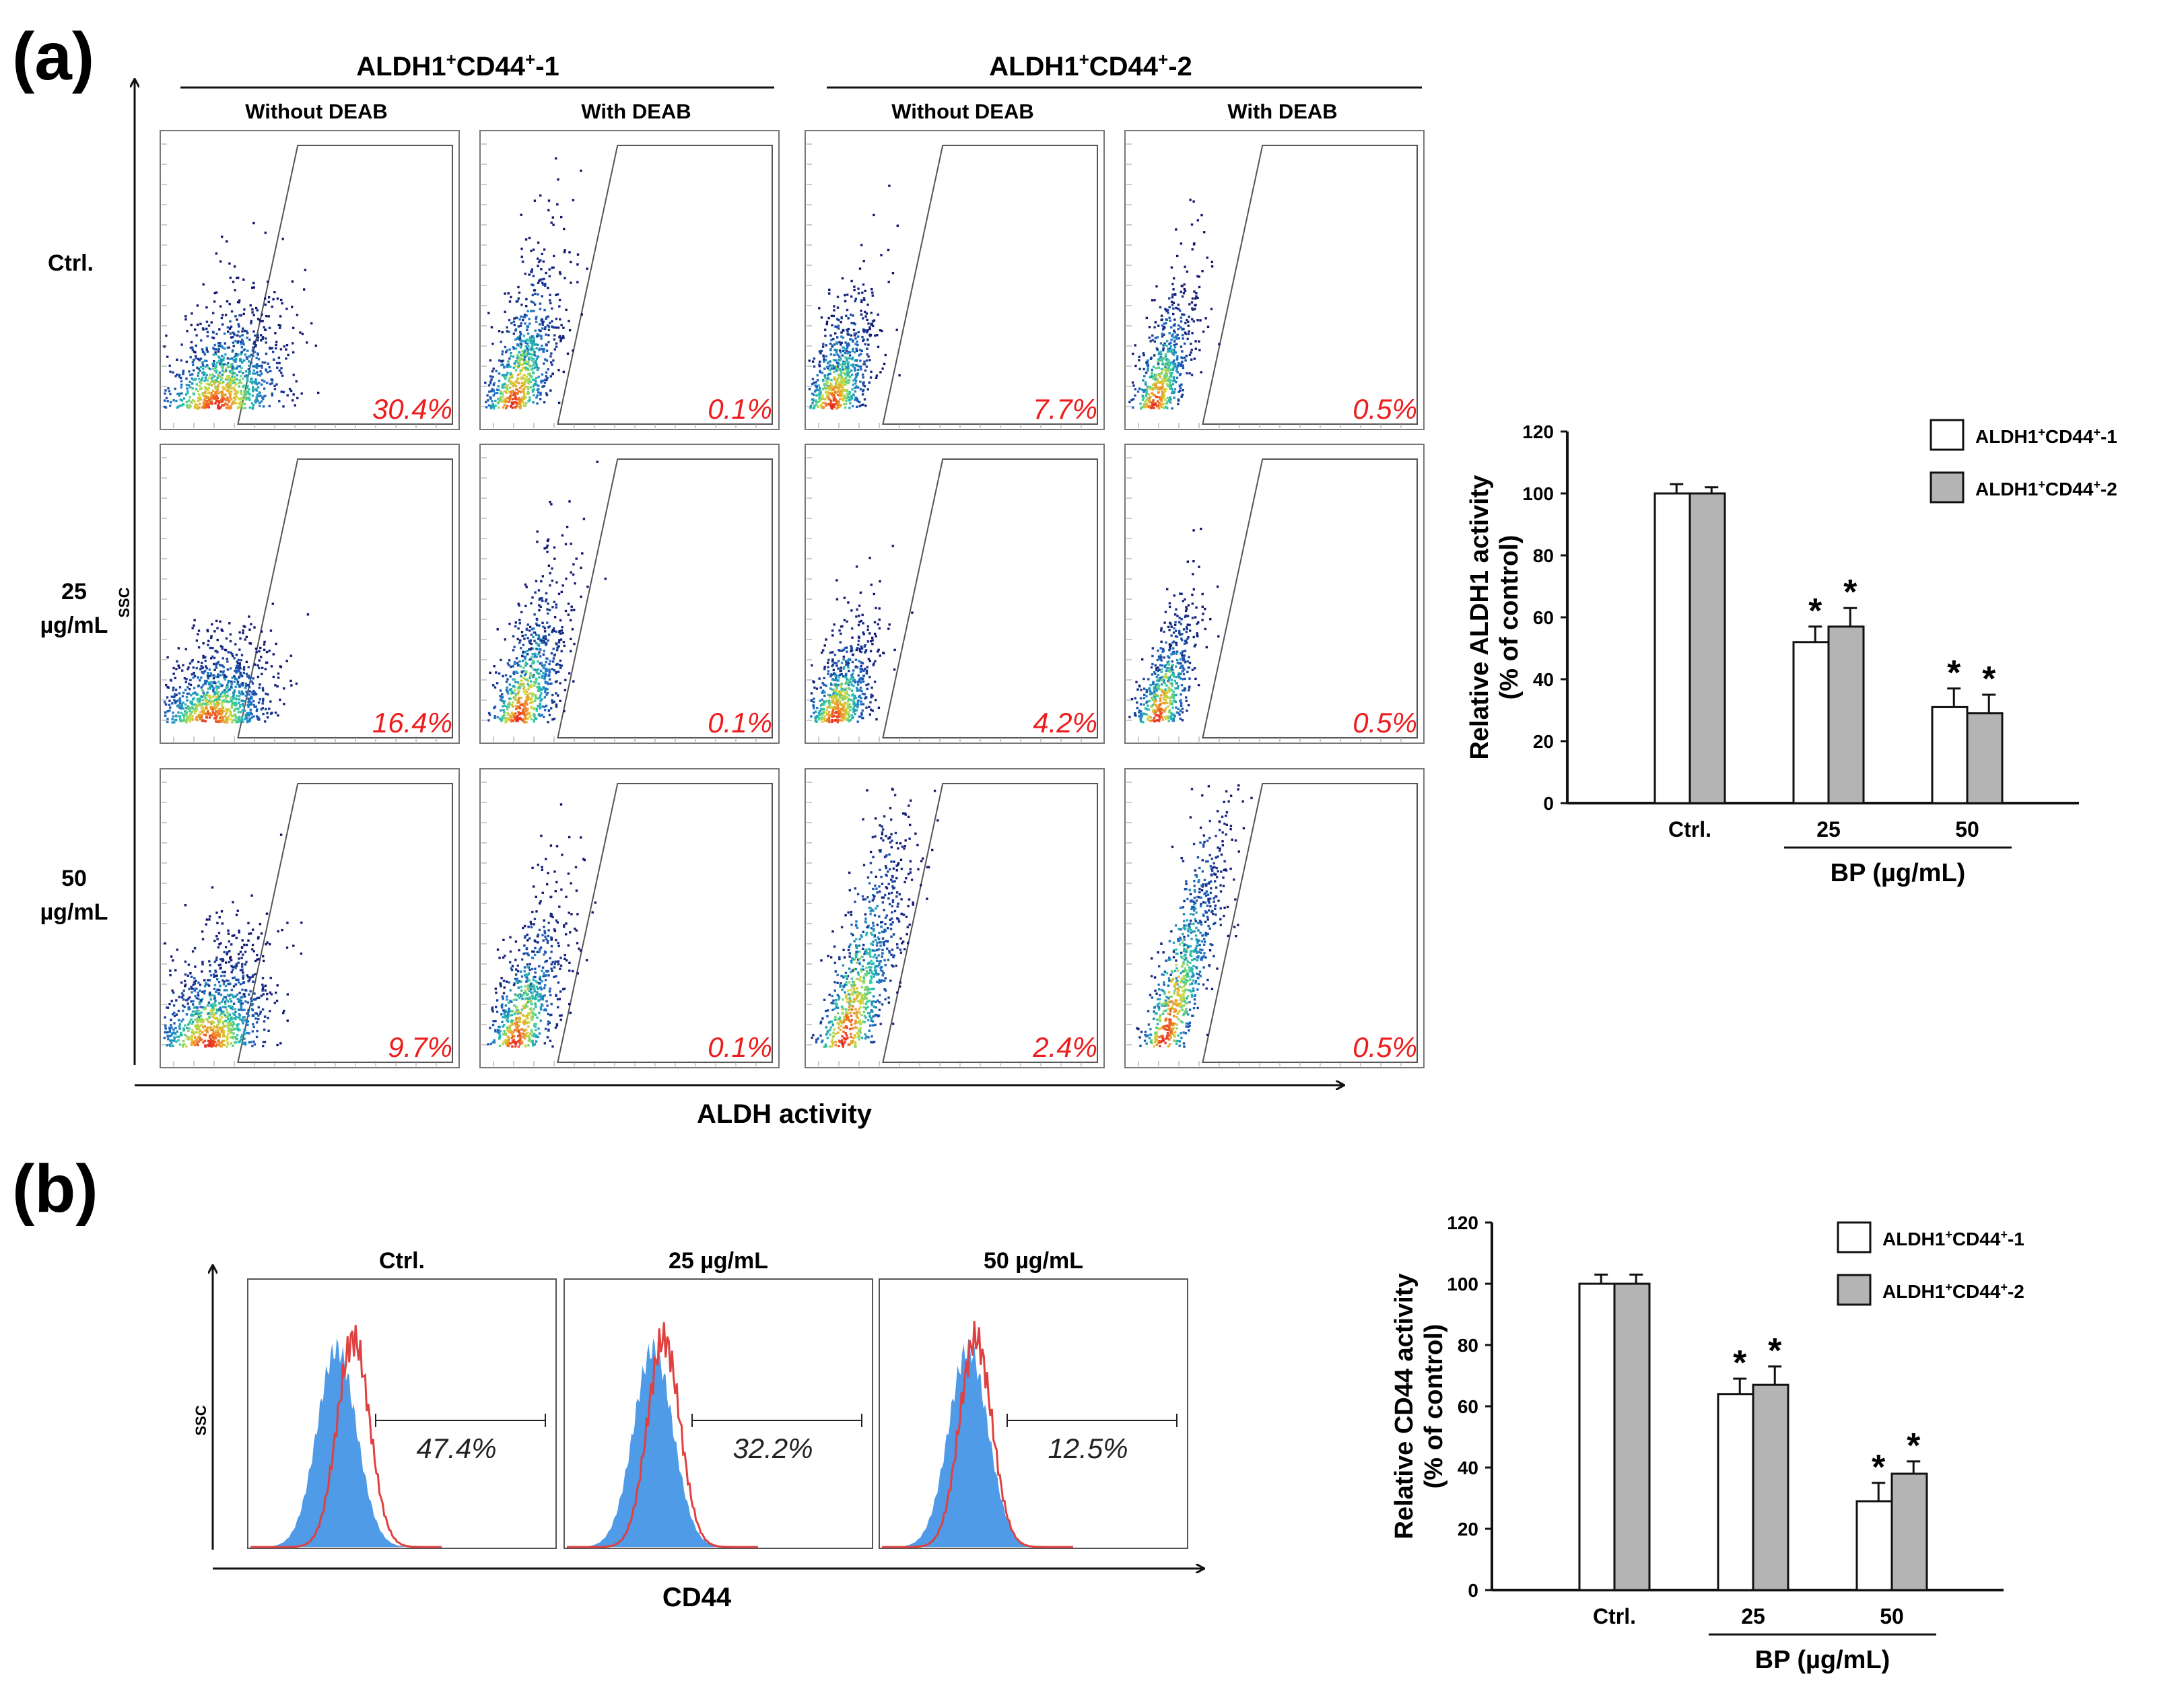  What do you see at coordinates (1124, 69) in the screenshot?
I see `group-header-2: ALDH1+CD44+-2` at bounding box center [1124, 69].